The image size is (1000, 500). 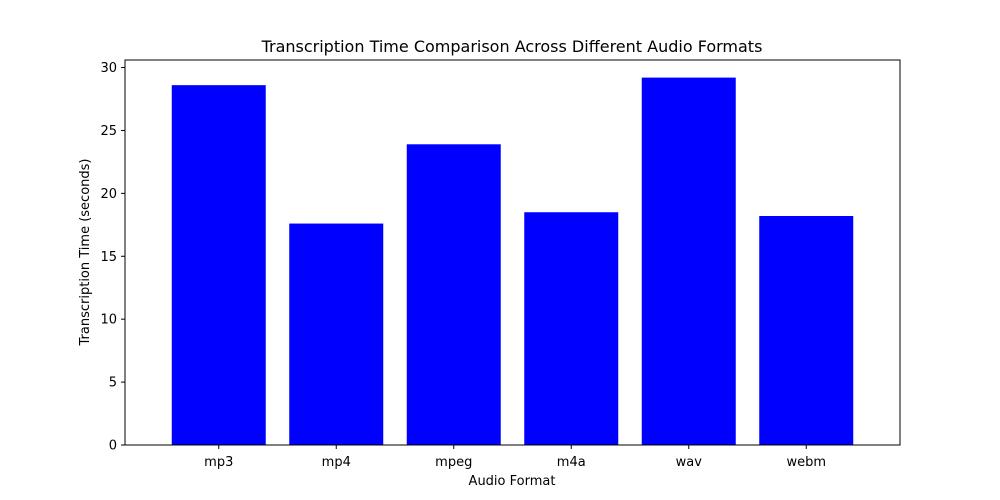 What do you see at coordinates (113, 446) in the screenshot?
I see `y-tick-label-0: 0` at bounding box center [113, 446].